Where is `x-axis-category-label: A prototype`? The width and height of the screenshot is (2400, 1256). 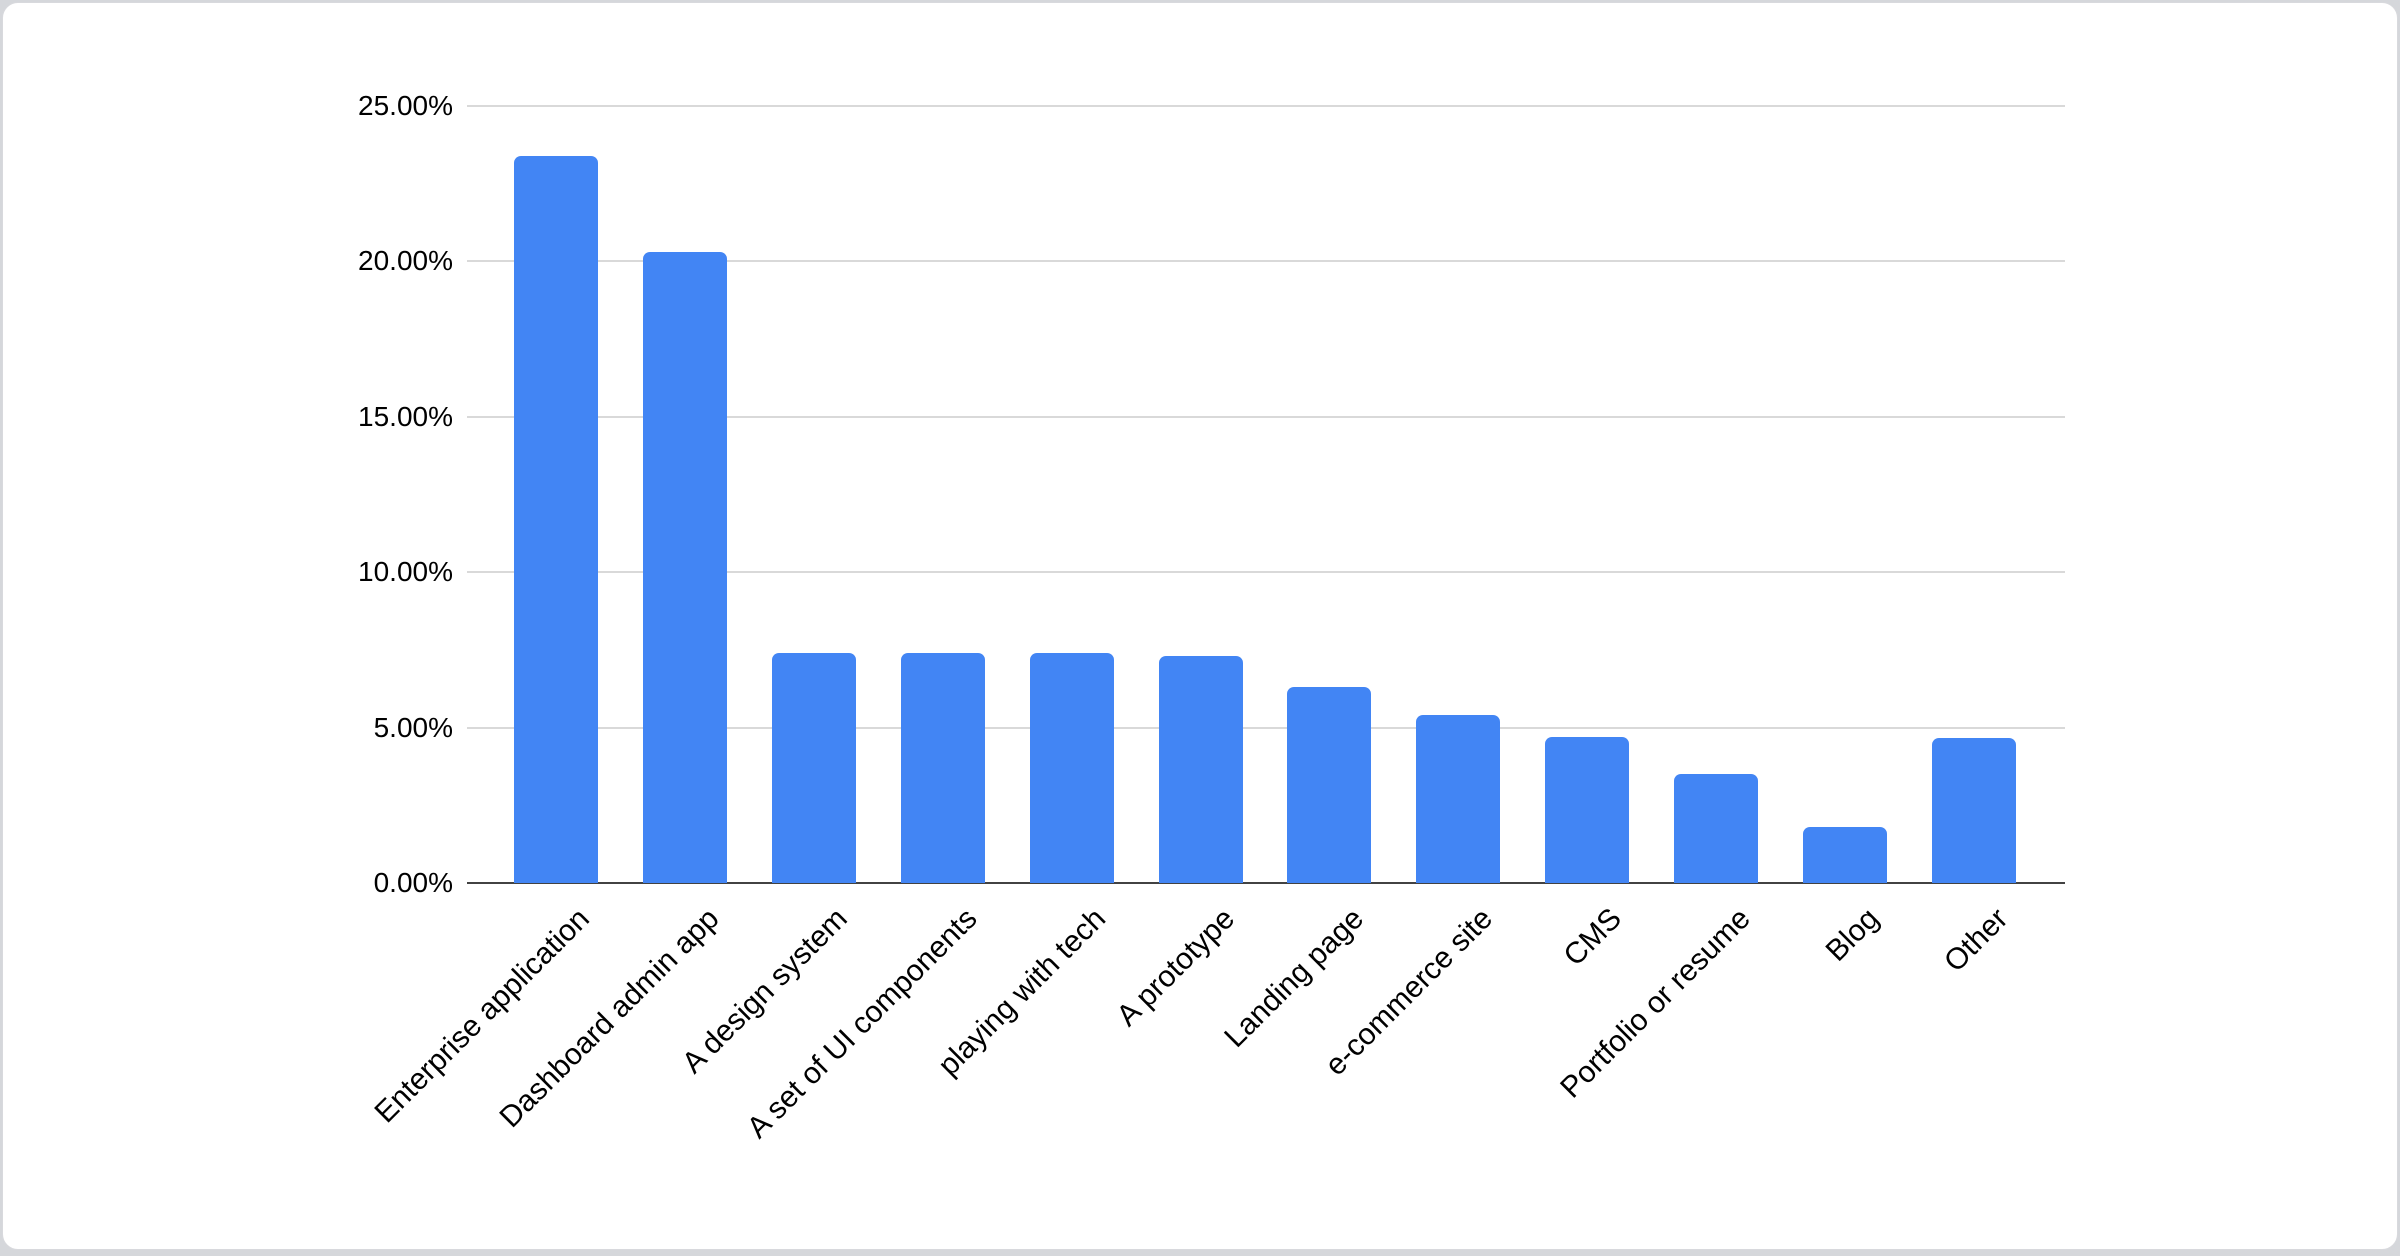 x-axis-category-label: A prototype is located at coordinates (1175, 967).